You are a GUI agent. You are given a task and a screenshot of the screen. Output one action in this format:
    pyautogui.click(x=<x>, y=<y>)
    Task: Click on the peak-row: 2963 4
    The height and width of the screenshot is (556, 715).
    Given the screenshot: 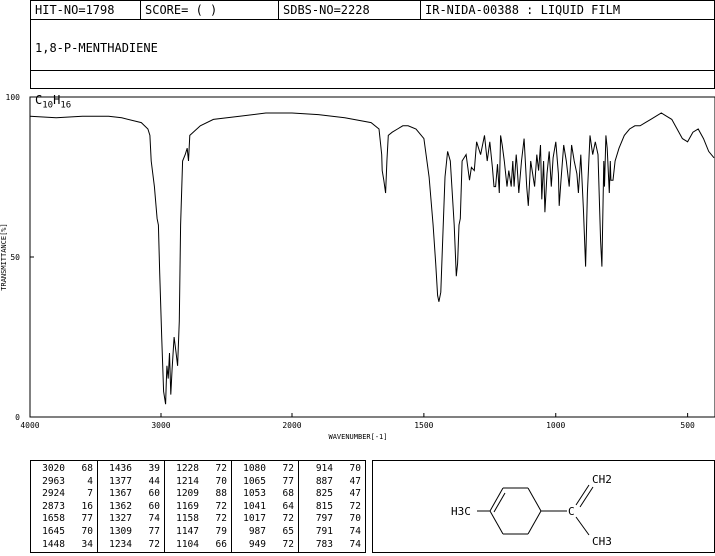 What is the action you would take?
    pyautogui.click(x=64, y=482)
    